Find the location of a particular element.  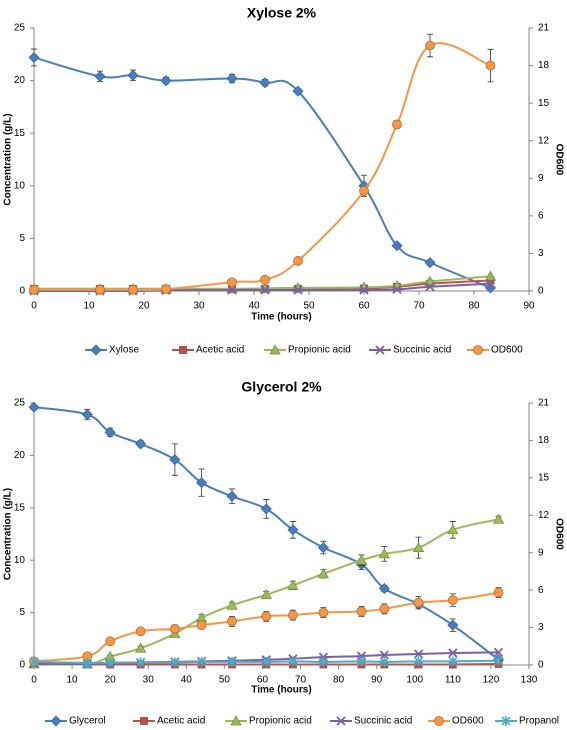

x-tick-label: 50 is located at coordinates (309, 306).